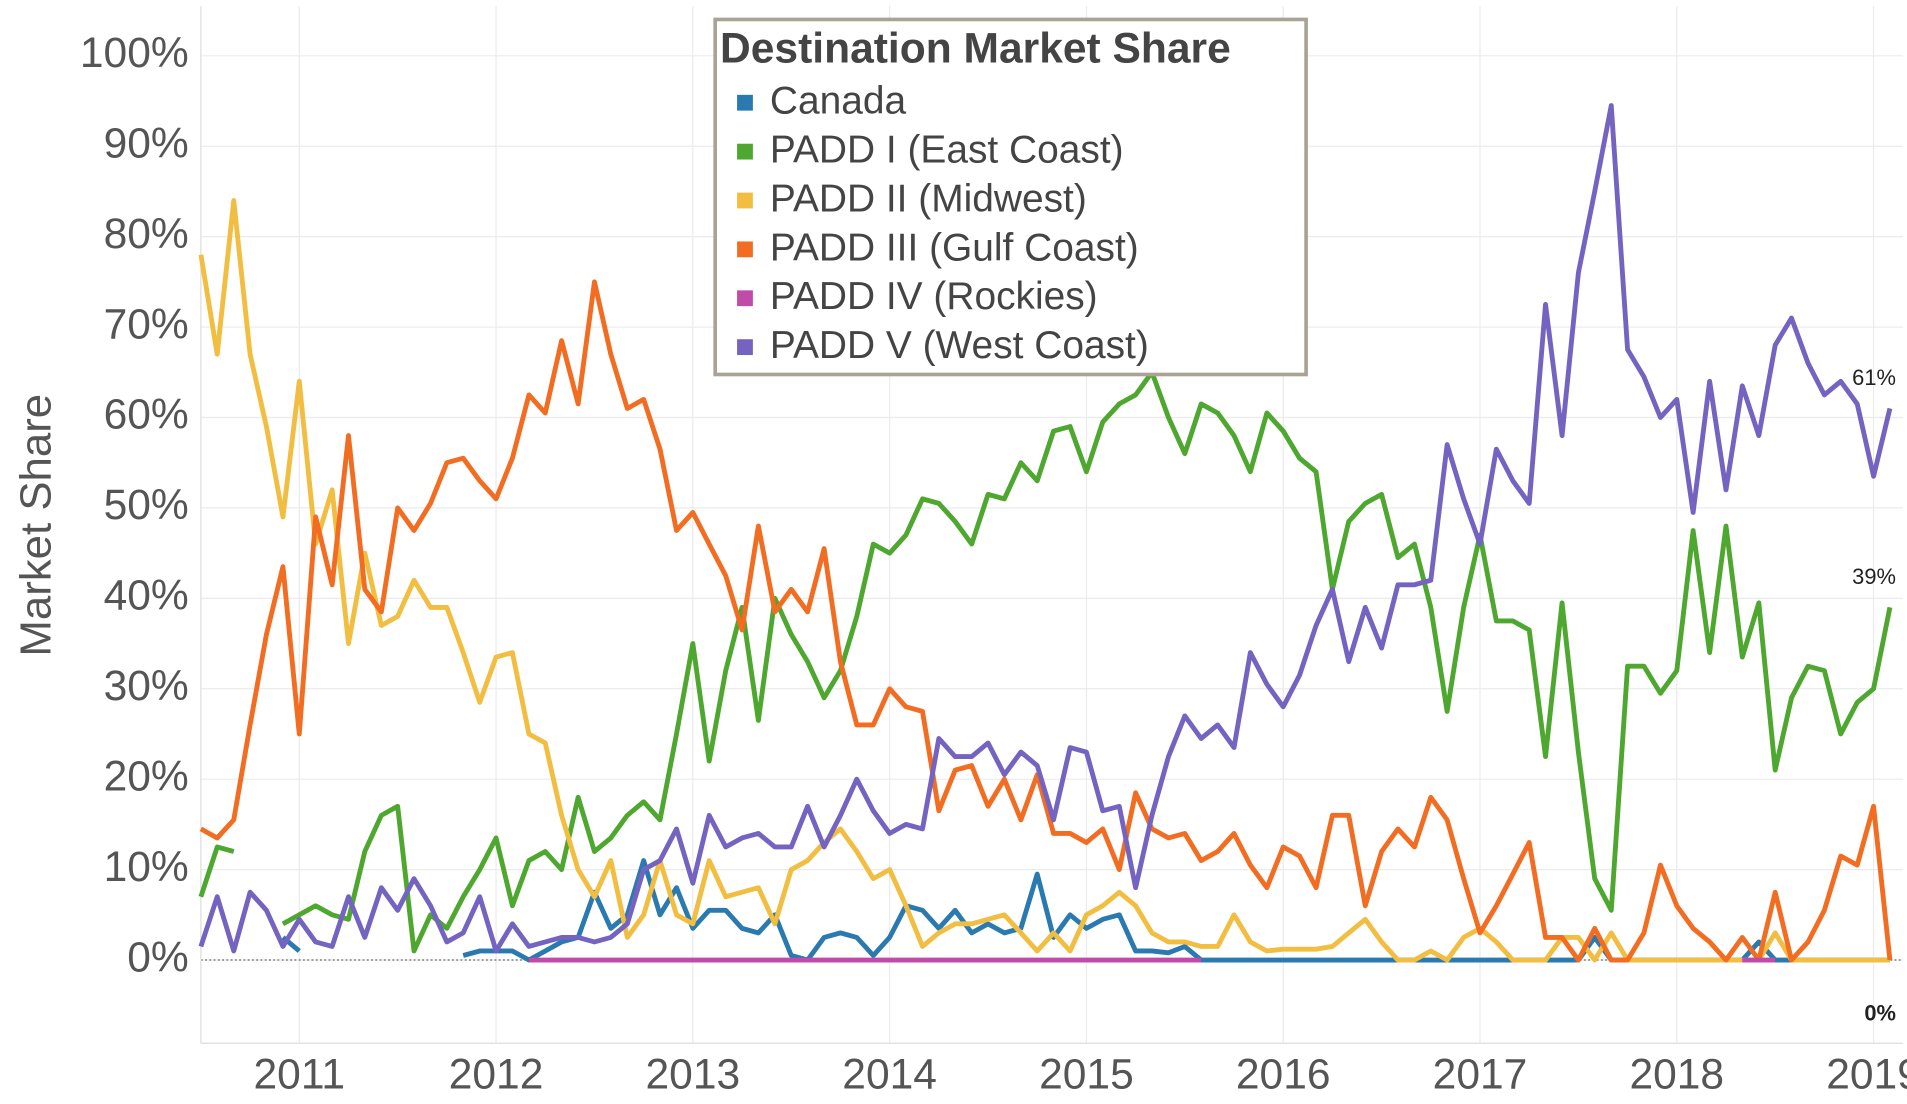  What do you see at coordinates (928, 198) in the screenshot?
I see `legend-label: PADD II (Midwest)` at bounding box center [928, 198].